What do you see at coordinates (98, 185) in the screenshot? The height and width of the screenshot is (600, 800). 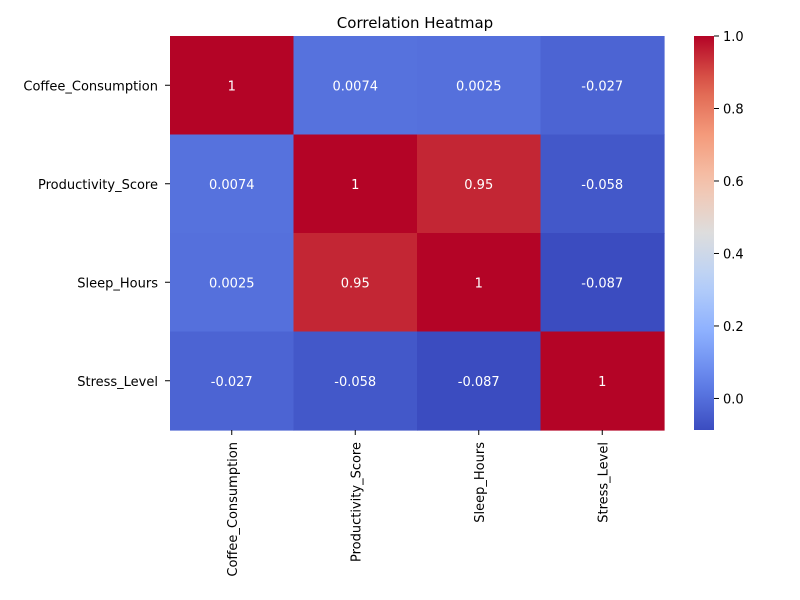 I see `y-tick-label: Productivity_Score` at bounding box center [98, 185].